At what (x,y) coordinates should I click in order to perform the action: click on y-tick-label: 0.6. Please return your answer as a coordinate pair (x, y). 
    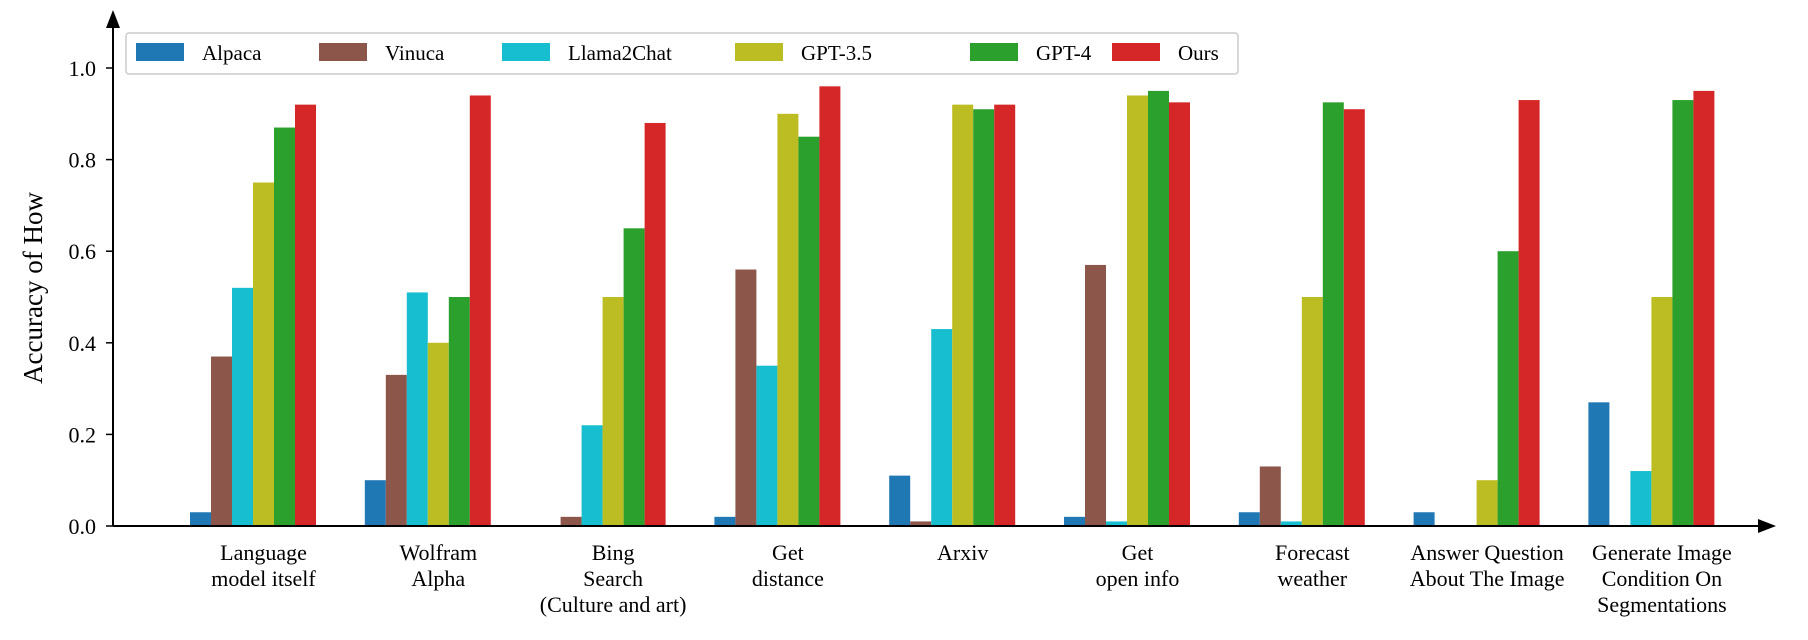
    Looking at the image, I should click on (83, 251).